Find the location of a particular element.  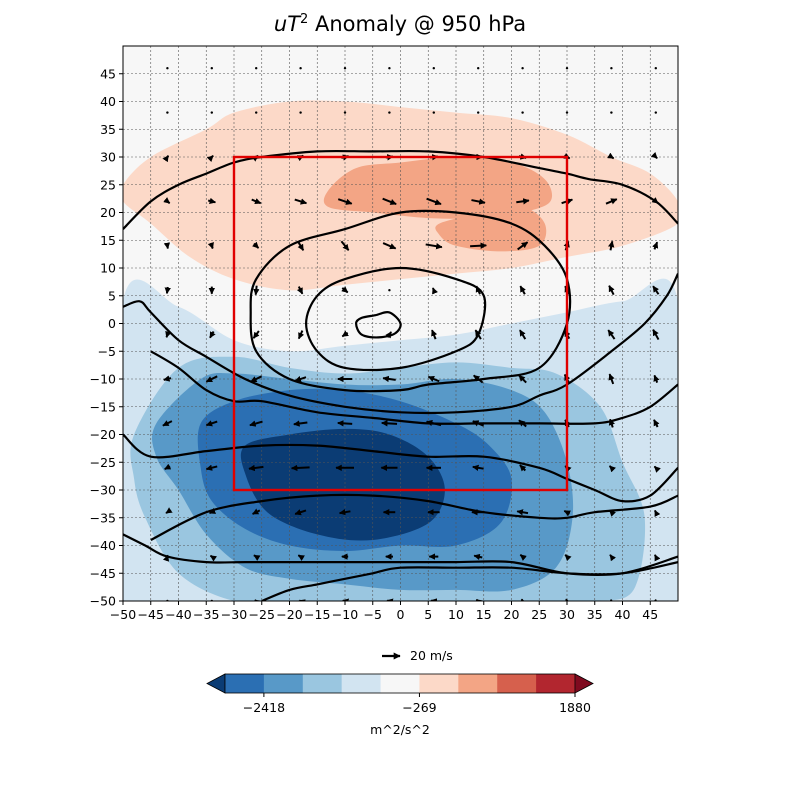

x-tick-label: 25 is located at coordinates (539, 614).